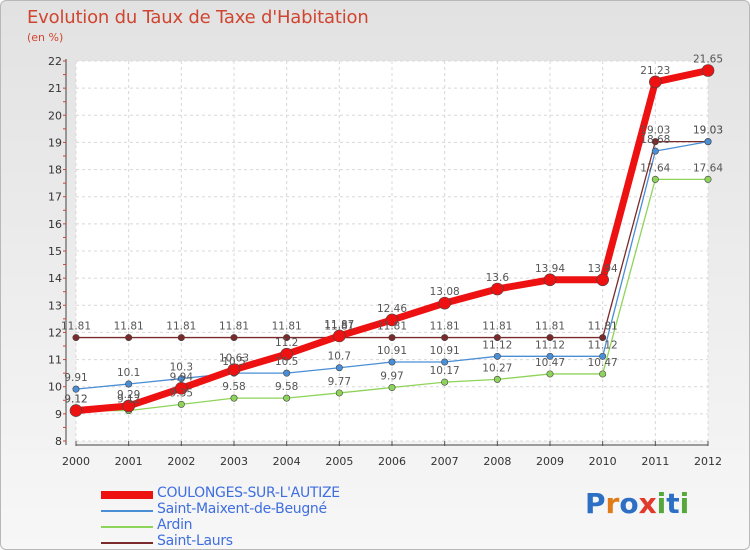  I want to click on y-tick-label: 22, so click(55, 61).